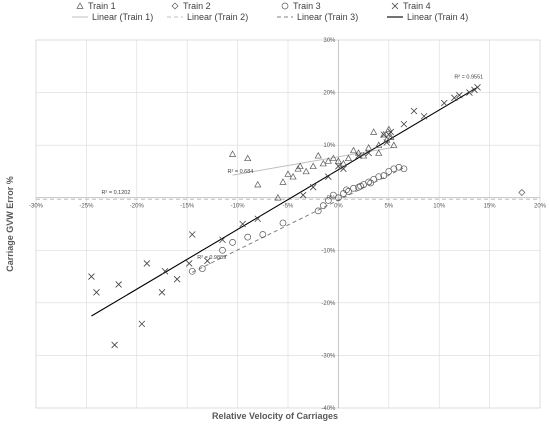 The height and width of the screenshot is (426, 550). I want to click on y-tick-label: 20%, so click(329, 94).